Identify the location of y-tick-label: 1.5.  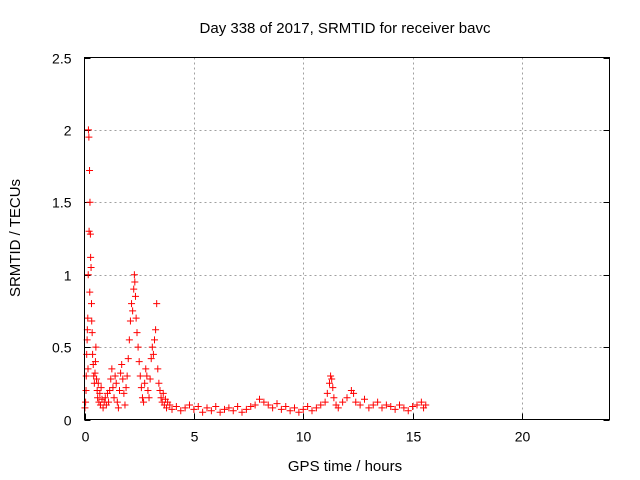
(62, 203).